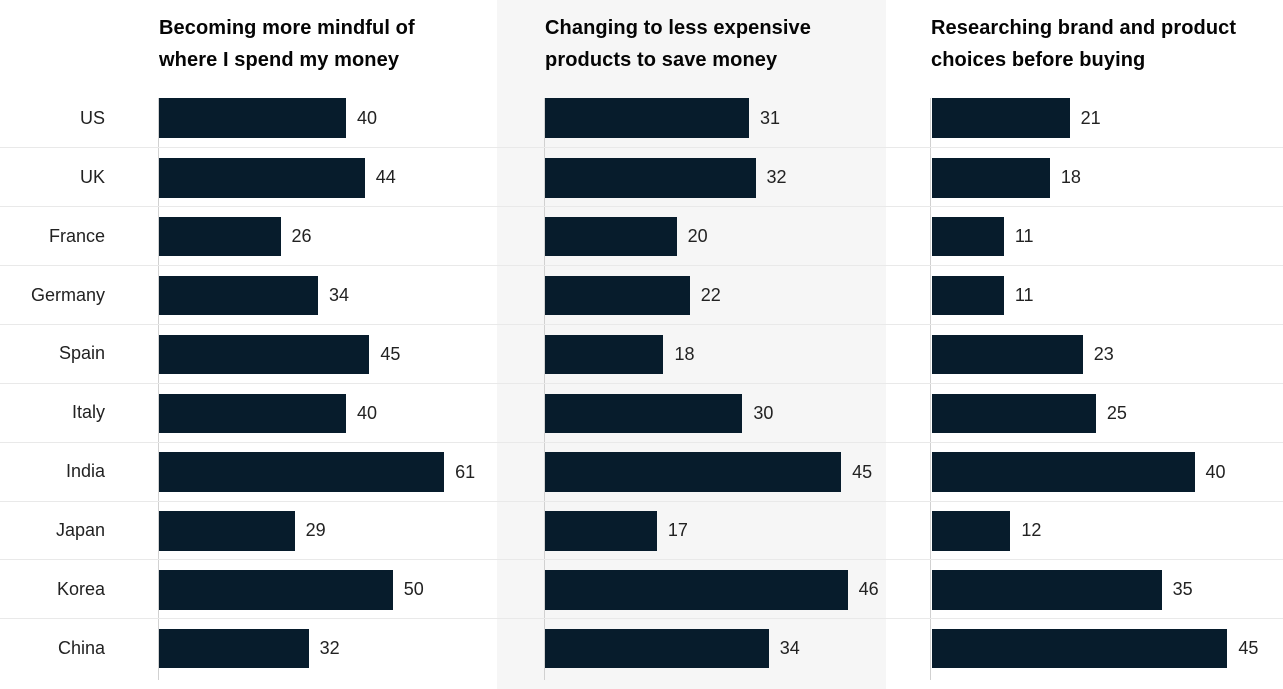  I want to click on country-label: Italy, so click(88, 412).